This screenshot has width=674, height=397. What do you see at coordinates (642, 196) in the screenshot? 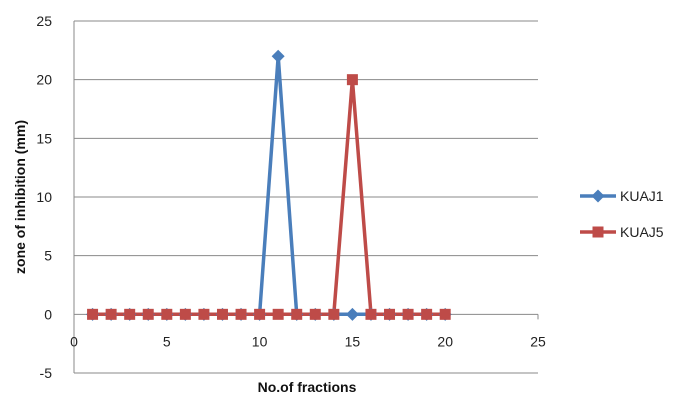
I see `legend-label: KUAJ1` at bounding box center [642, 196].